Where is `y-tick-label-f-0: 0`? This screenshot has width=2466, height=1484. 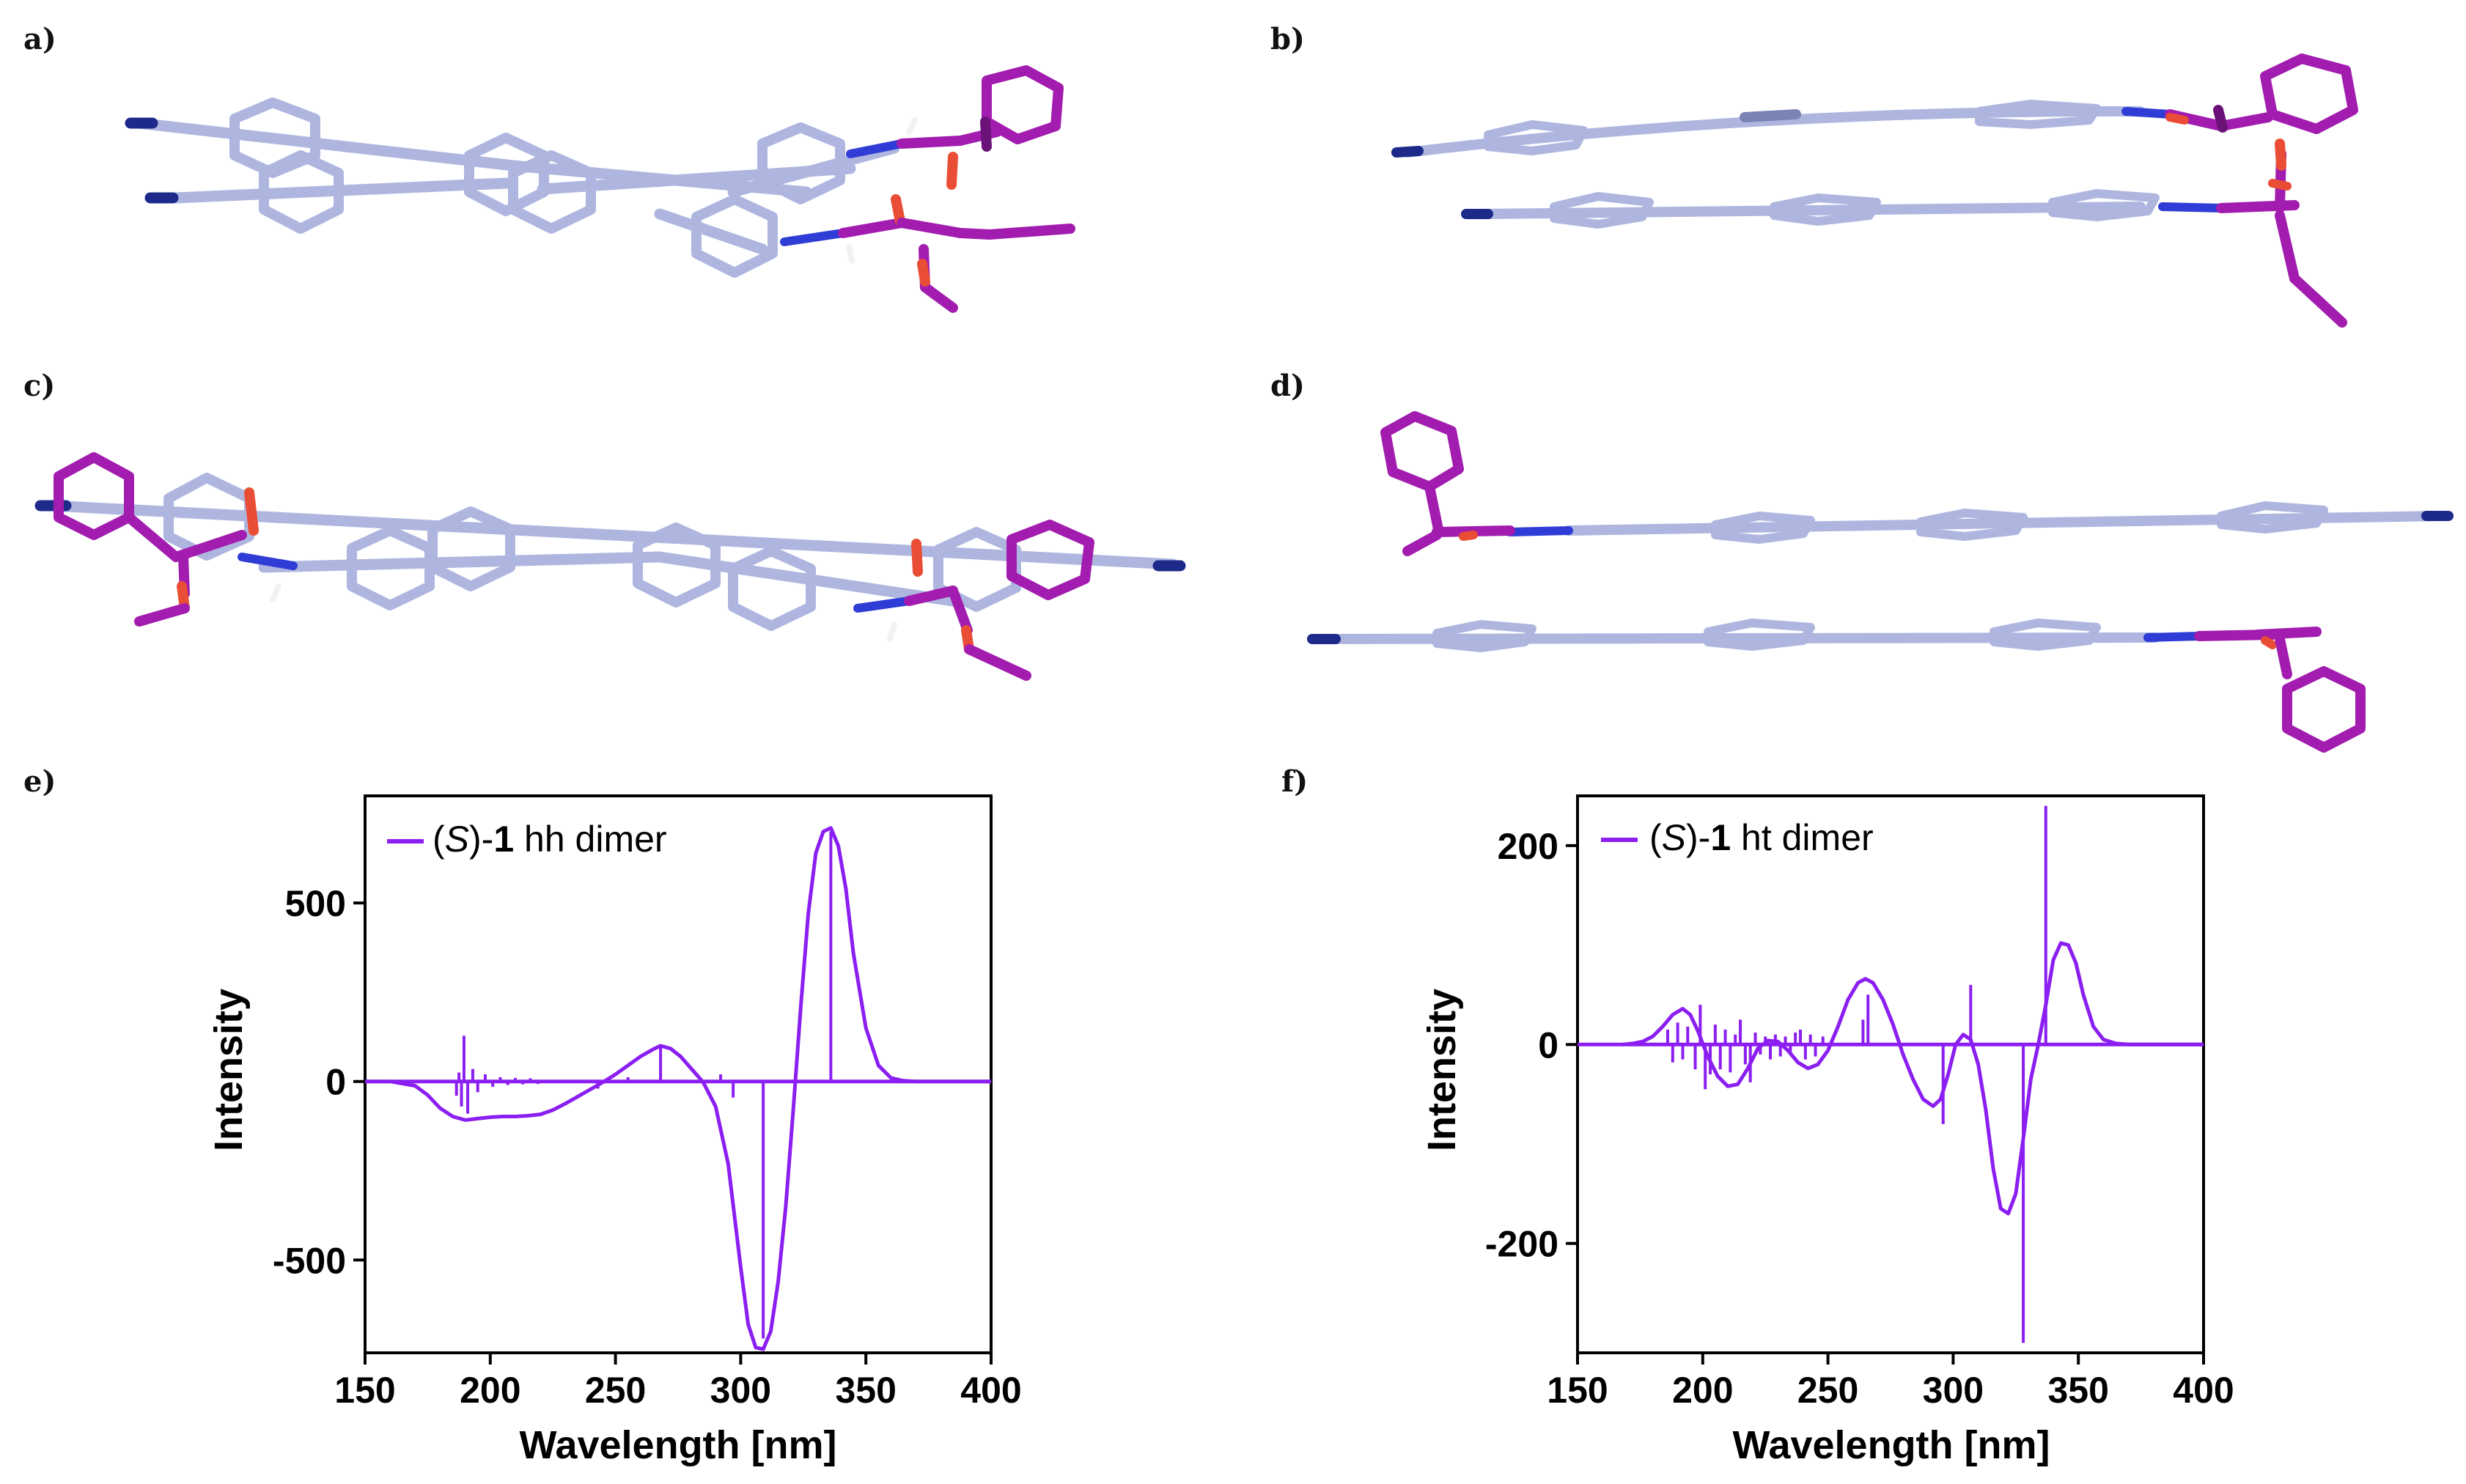 y-tick-label-f-0: 0 is located at coordinates (1548, 1046).